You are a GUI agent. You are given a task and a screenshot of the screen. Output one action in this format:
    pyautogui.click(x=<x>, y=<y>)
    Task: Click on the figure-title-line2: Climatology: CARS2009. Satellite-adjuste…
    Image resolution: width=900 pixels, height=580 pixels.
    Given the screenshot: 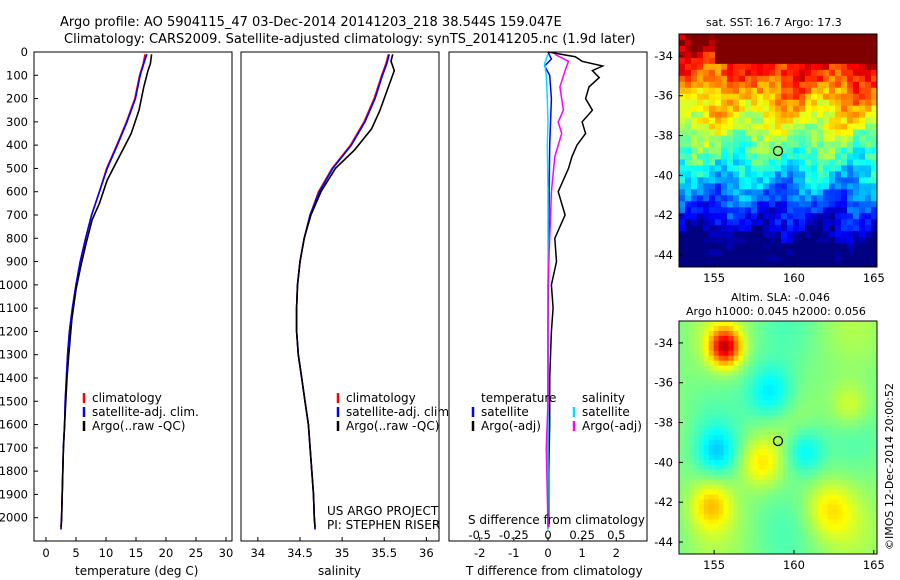 What is the action you would take?
    pyautogui.click(x=350, y=39)
    